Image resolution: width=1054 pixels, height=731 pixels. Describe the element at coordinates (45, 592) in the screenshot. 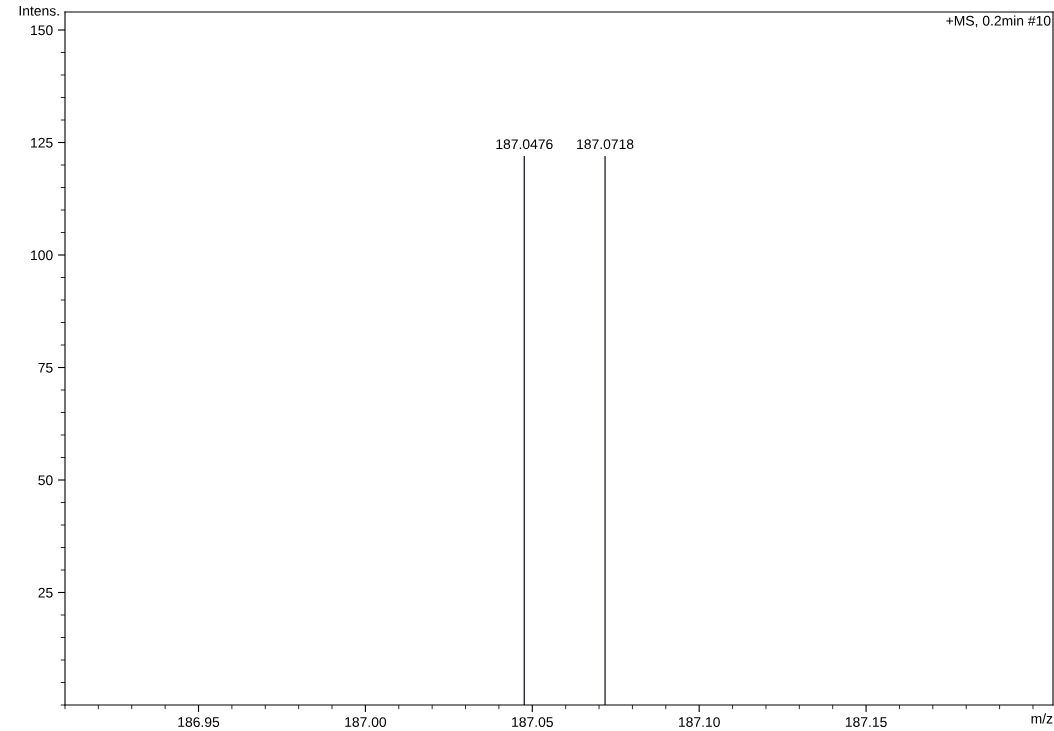

I see `y-tick-label: 25` at that location.